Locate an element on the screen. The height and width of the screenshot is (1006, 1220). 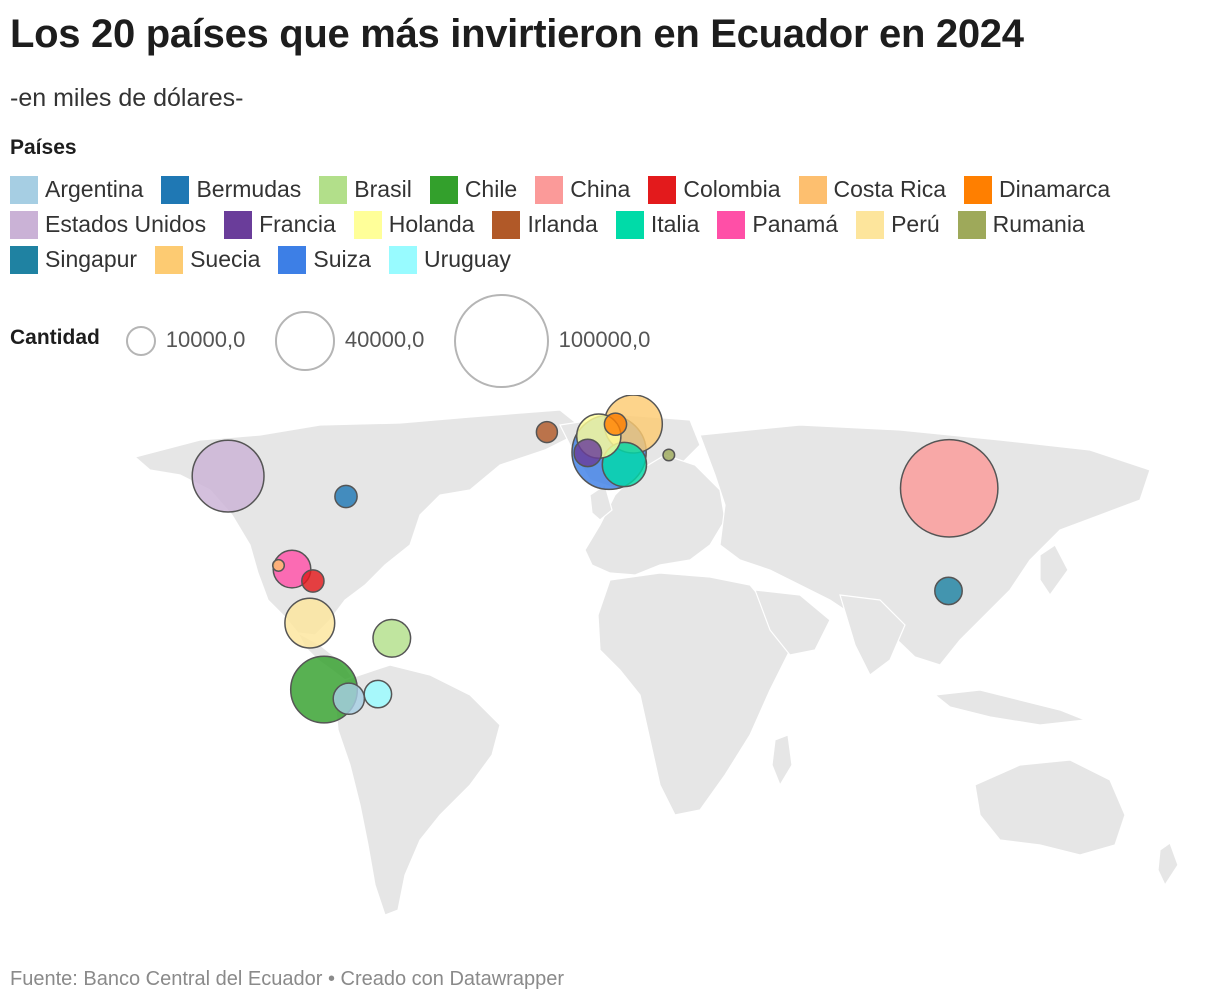
legend-item: Chile is located at coordinates (473, 189).